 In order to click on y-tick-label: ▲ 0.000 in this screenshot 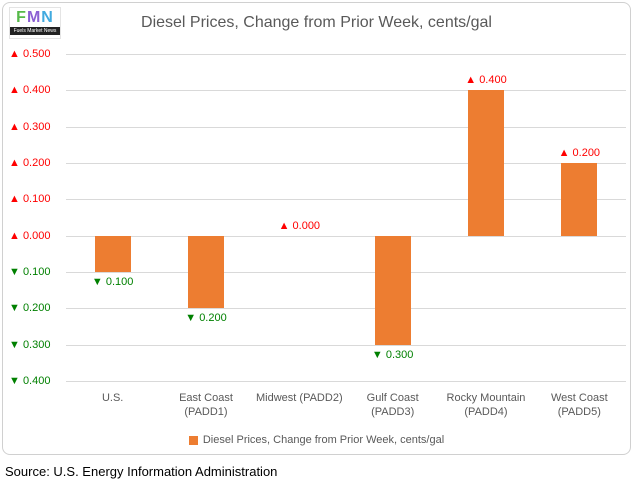, I will do `click(30, 235)`.